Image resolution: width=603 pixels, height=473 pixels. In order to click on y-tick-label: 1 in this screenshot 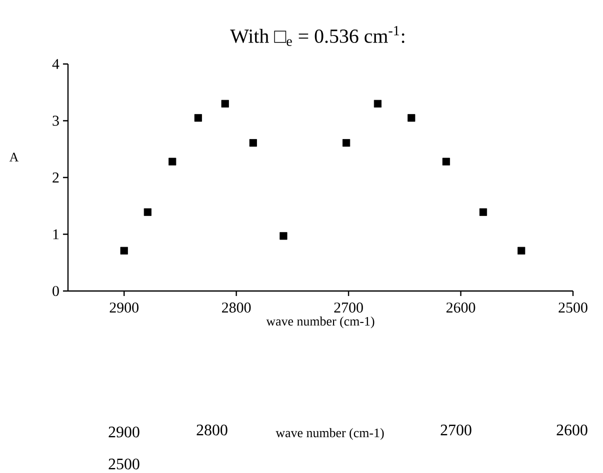, I will do `click(56, 234)`.